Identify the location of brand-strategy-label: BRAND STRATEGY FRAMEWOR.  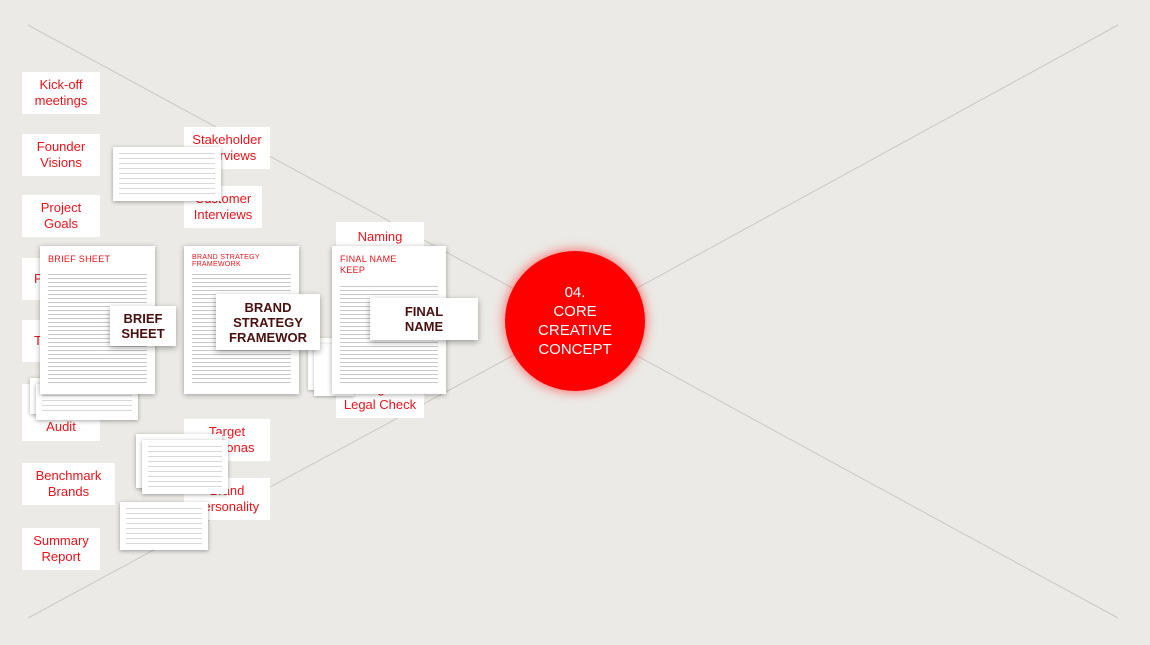
(268, 322).